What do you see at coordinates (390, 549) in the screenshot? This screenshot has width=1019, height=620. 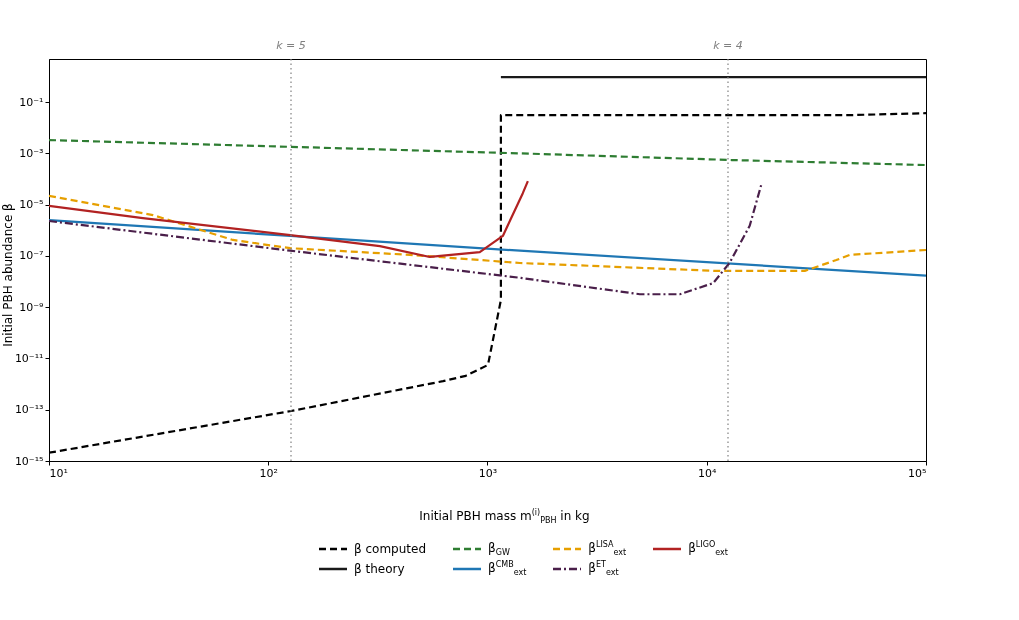 I see `legend-label: β computed` at bounding box center [390, 549].